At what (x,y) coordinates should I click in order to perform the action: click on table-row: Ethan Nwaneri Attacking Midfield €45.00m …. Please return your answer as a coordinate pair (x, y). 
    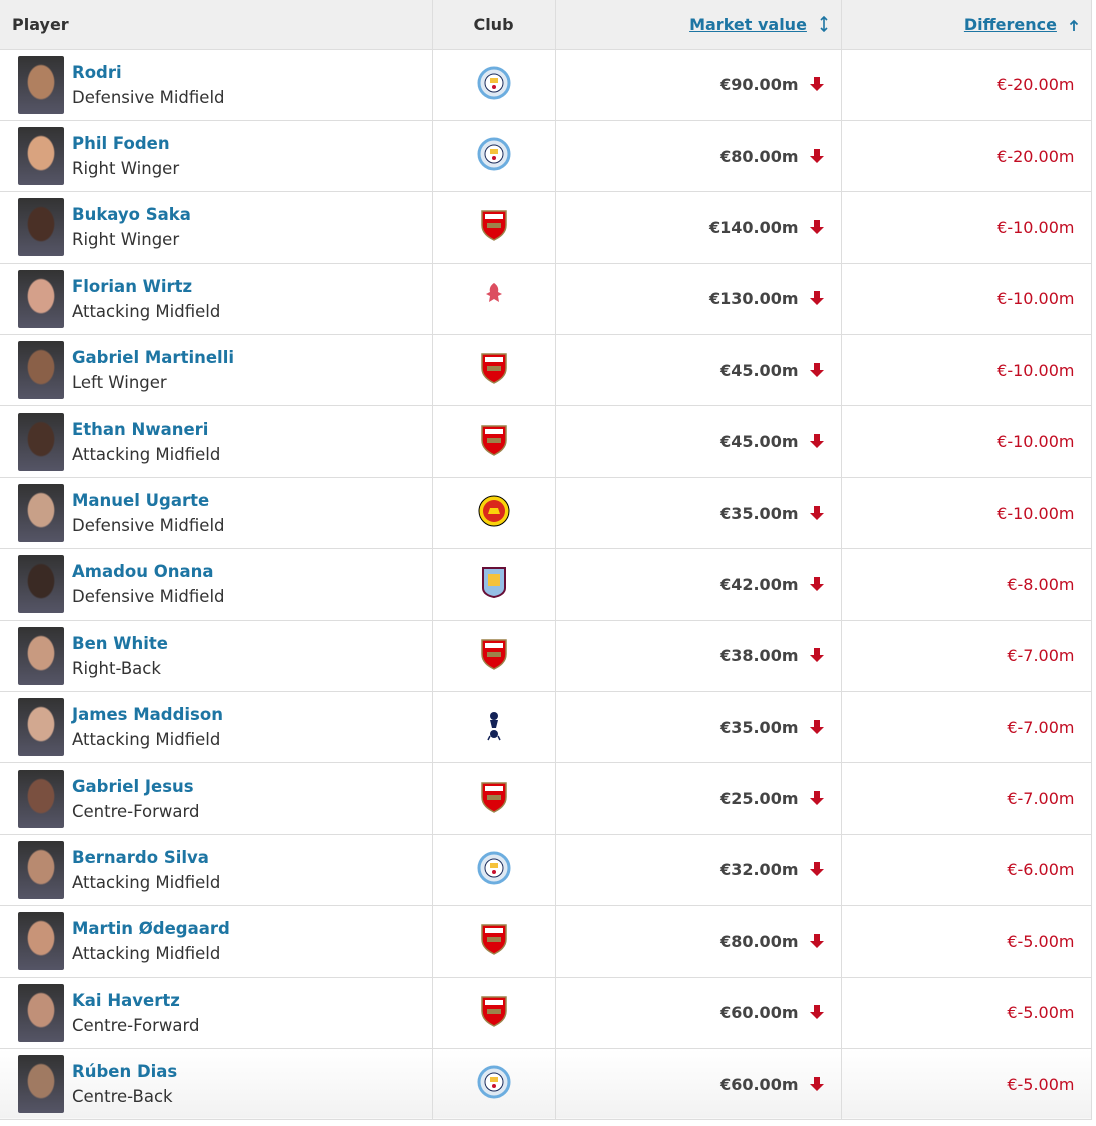
    Looking at the image, I should click on (546, 441).